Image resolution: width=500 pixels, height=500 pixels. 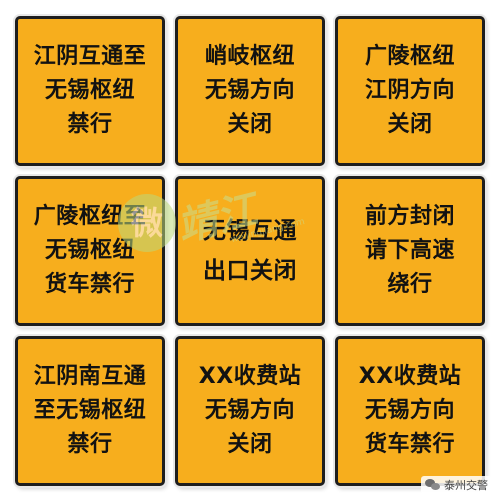 I want to click on sign-4: 广陵枢纽至 无锡枢纽 货车禁行, so click(x=90, y=251).